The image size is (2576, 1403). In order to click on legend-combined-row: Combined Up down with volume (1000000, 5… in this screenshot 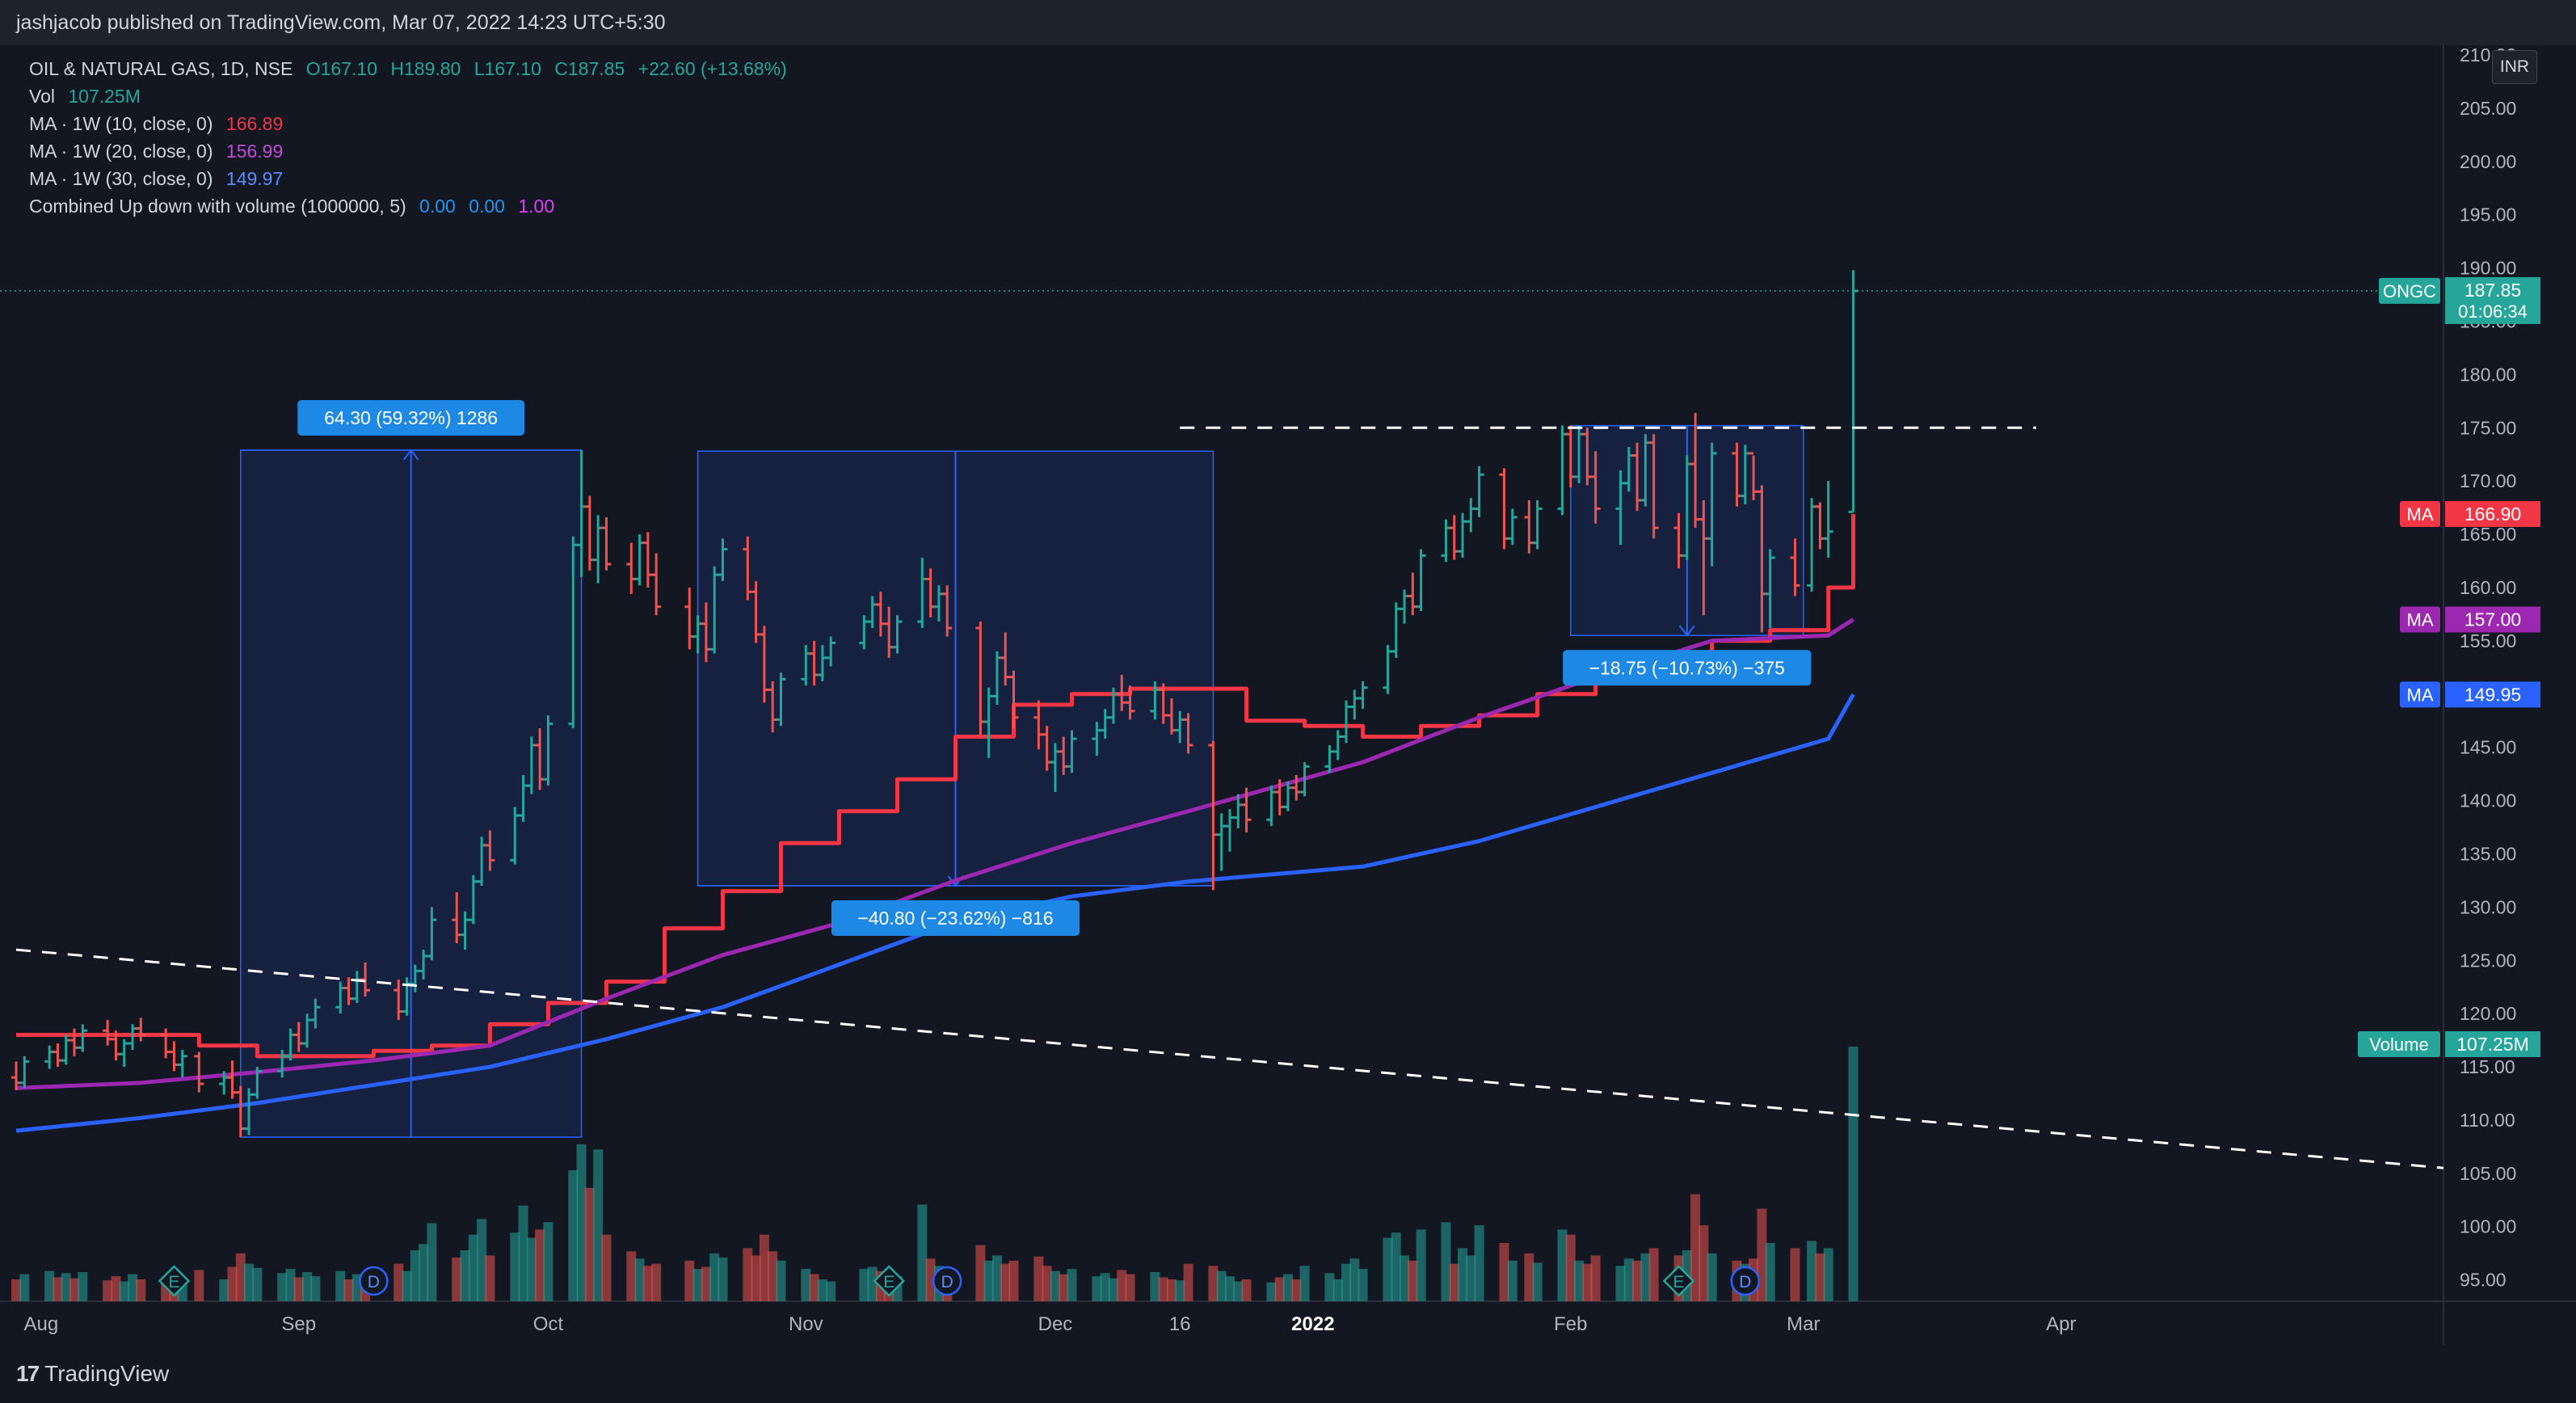, I will do `click(408, 206)`.